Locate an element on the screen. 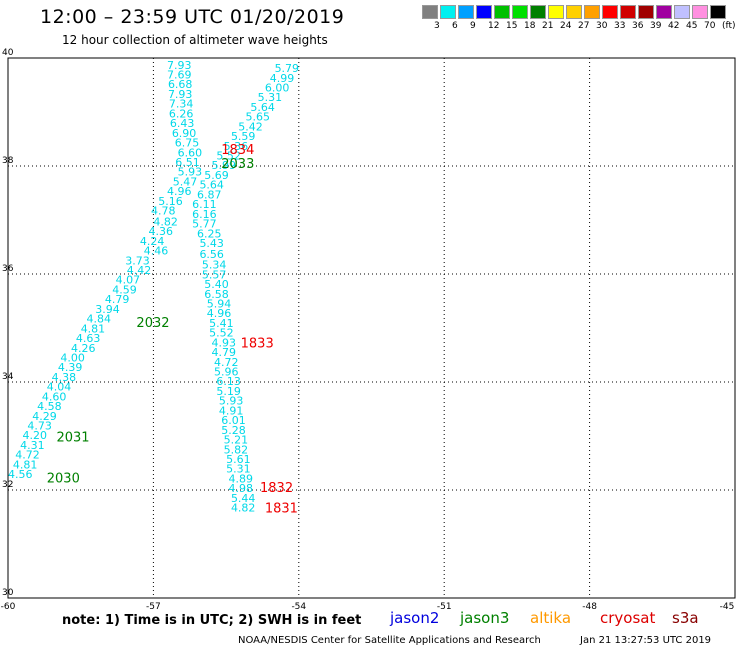 Image resolution: width=740 pixels, height=650 pixels. wave-height-value: 4.81 is located at coordinates (93, 328).